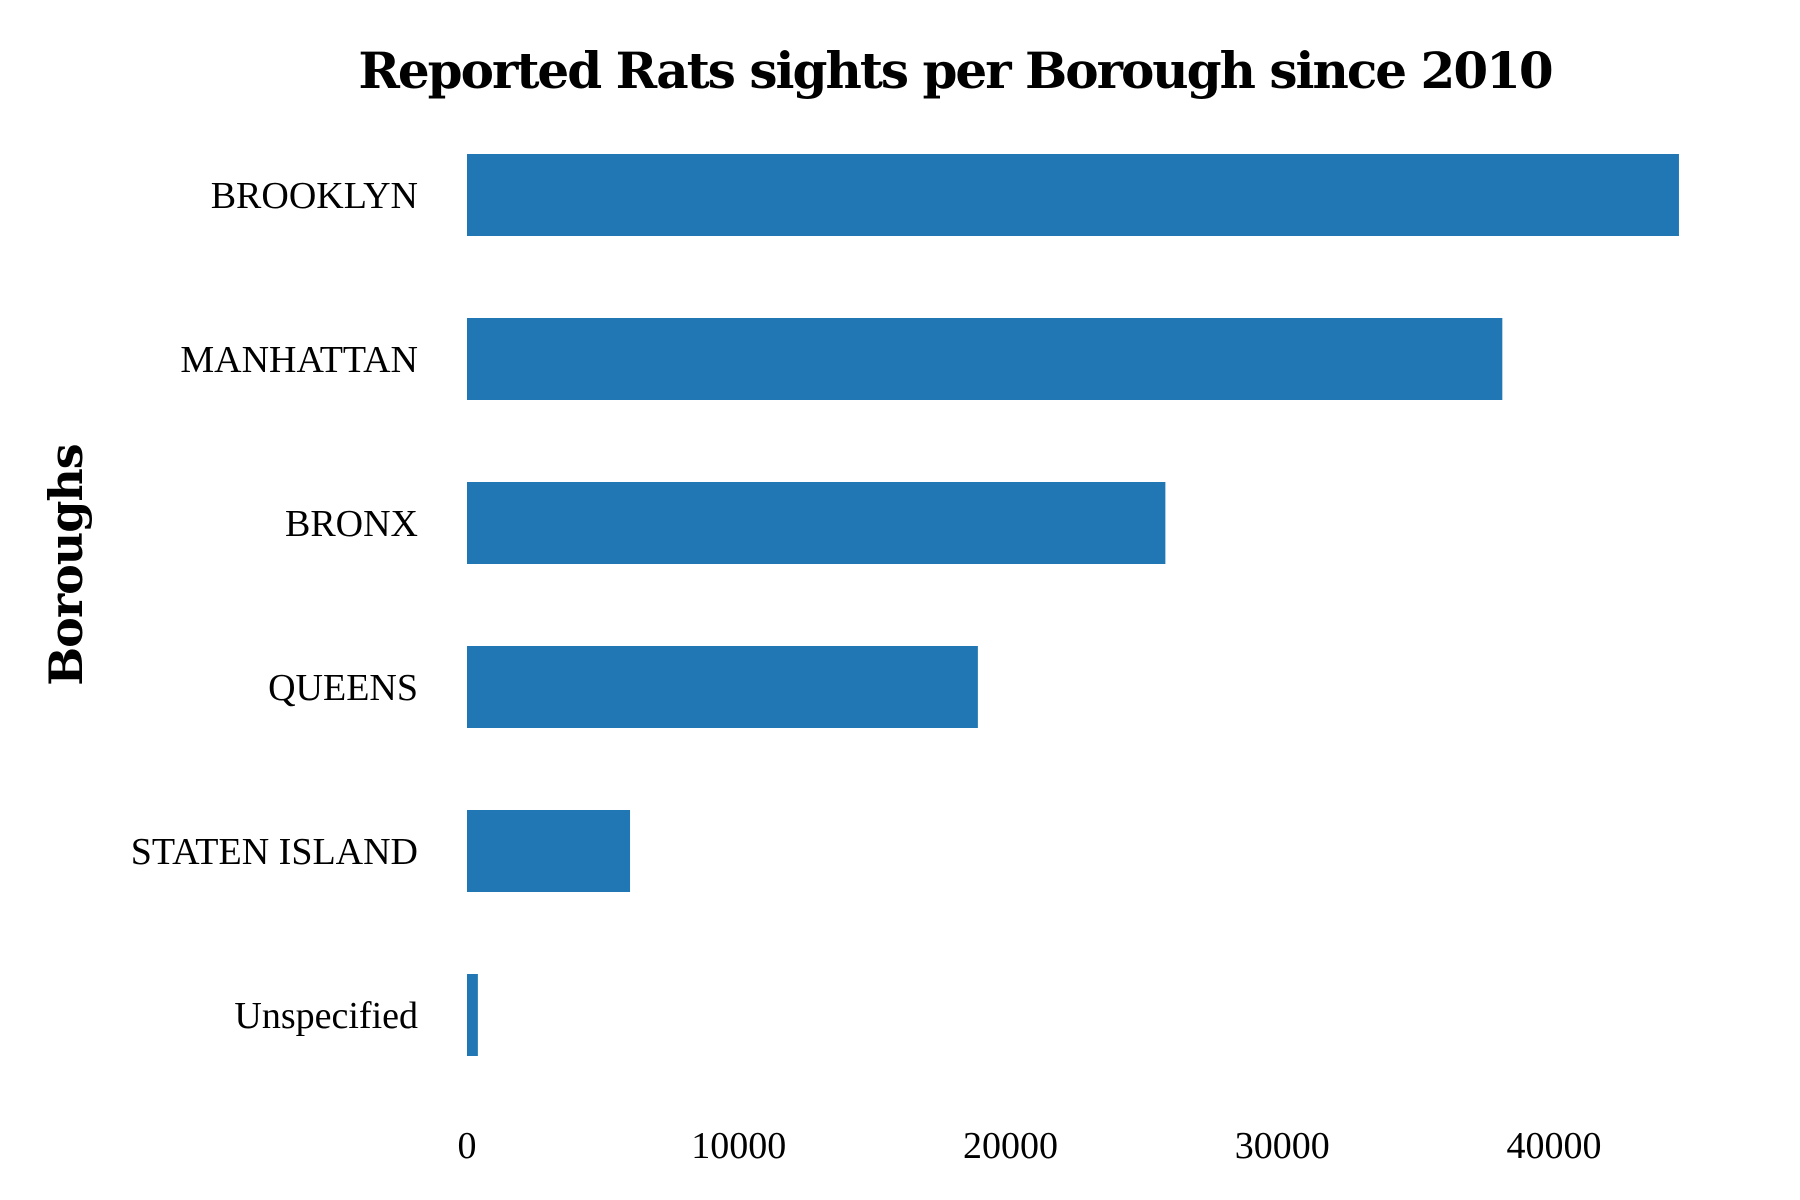 This screenshot has height=1200, width=1800. Describe the element at coordinates (326, 1016) in the screenshot. I see `category-label-unspecified: Unspecified` at that location.